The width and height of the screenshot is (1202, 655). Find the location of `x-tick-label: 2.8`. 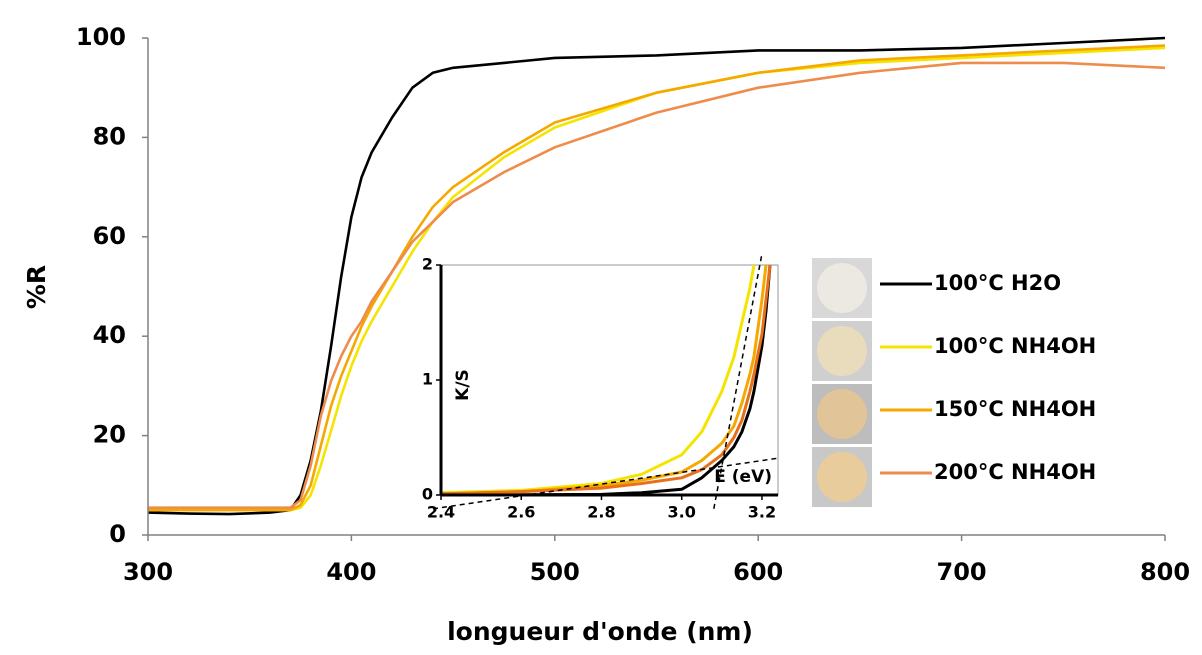

x-tick-label: 2.8 is located at coordinates (601, 512).